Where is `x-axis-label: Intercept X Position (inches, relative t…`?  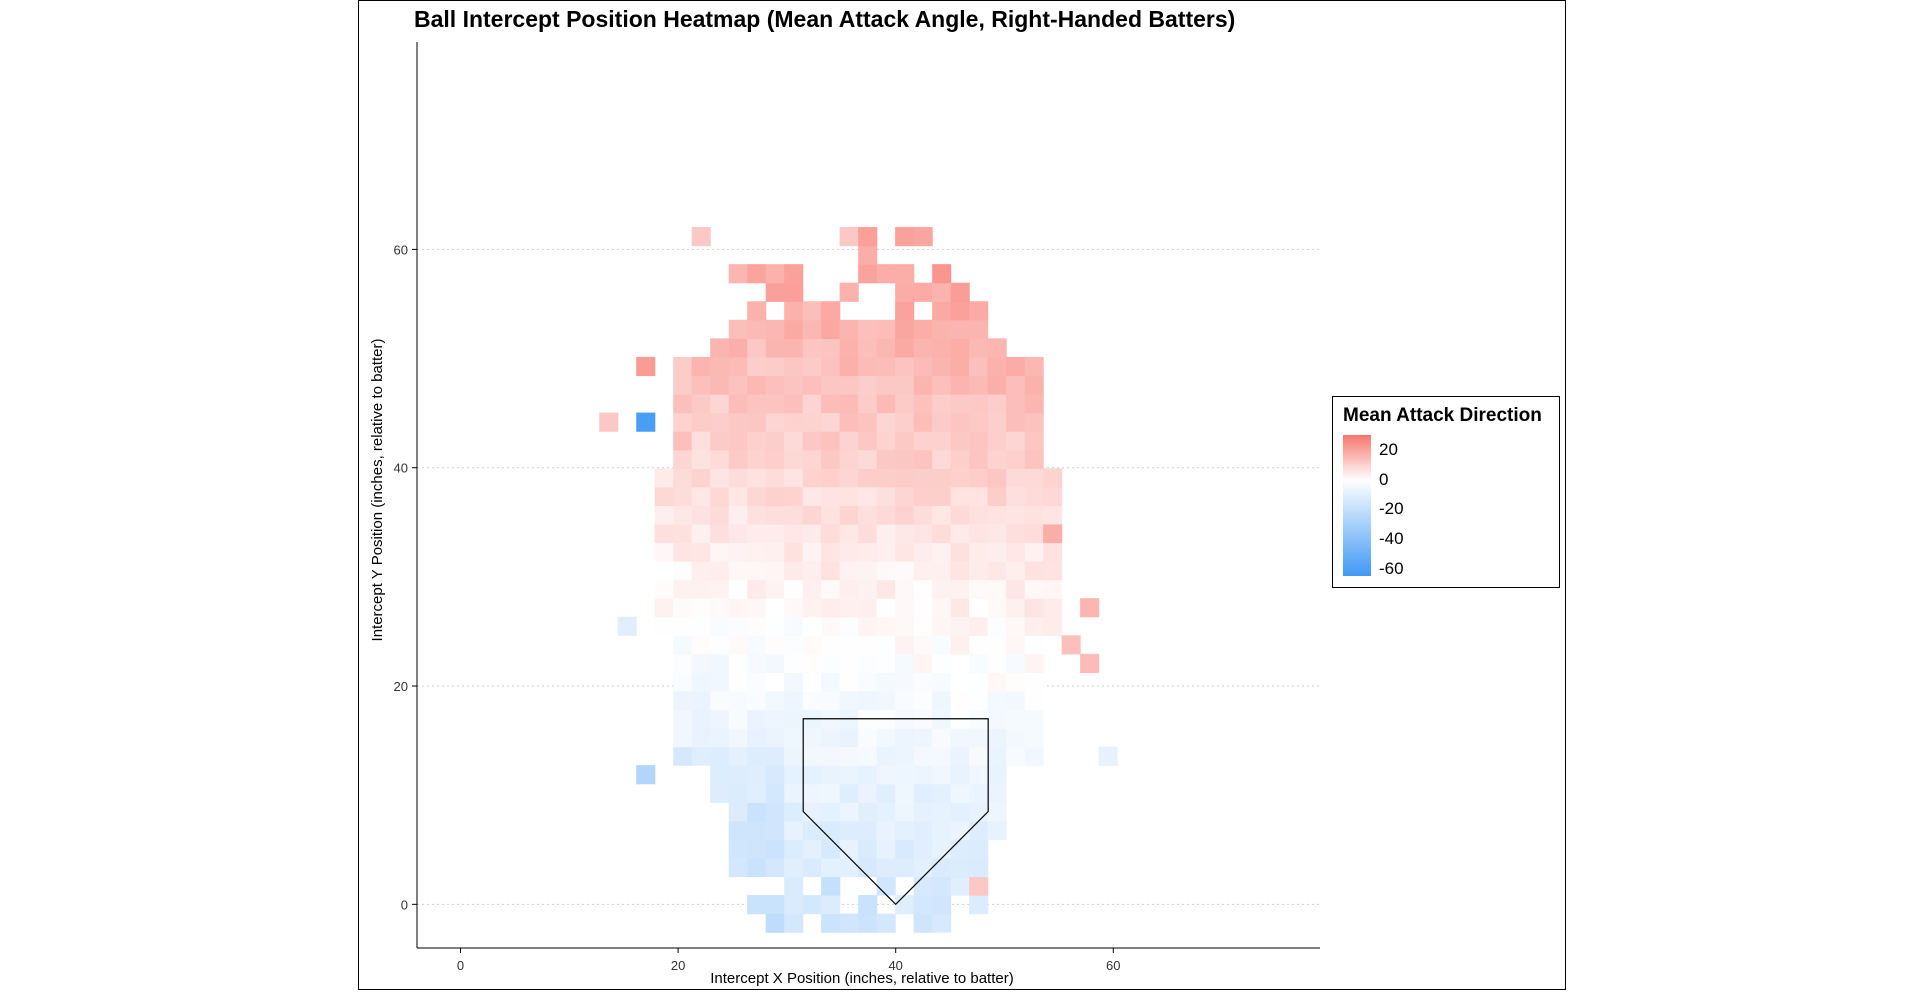 x-axis-label: Intercept X Position (inches, relative t… is located at coordinates (861, 978).